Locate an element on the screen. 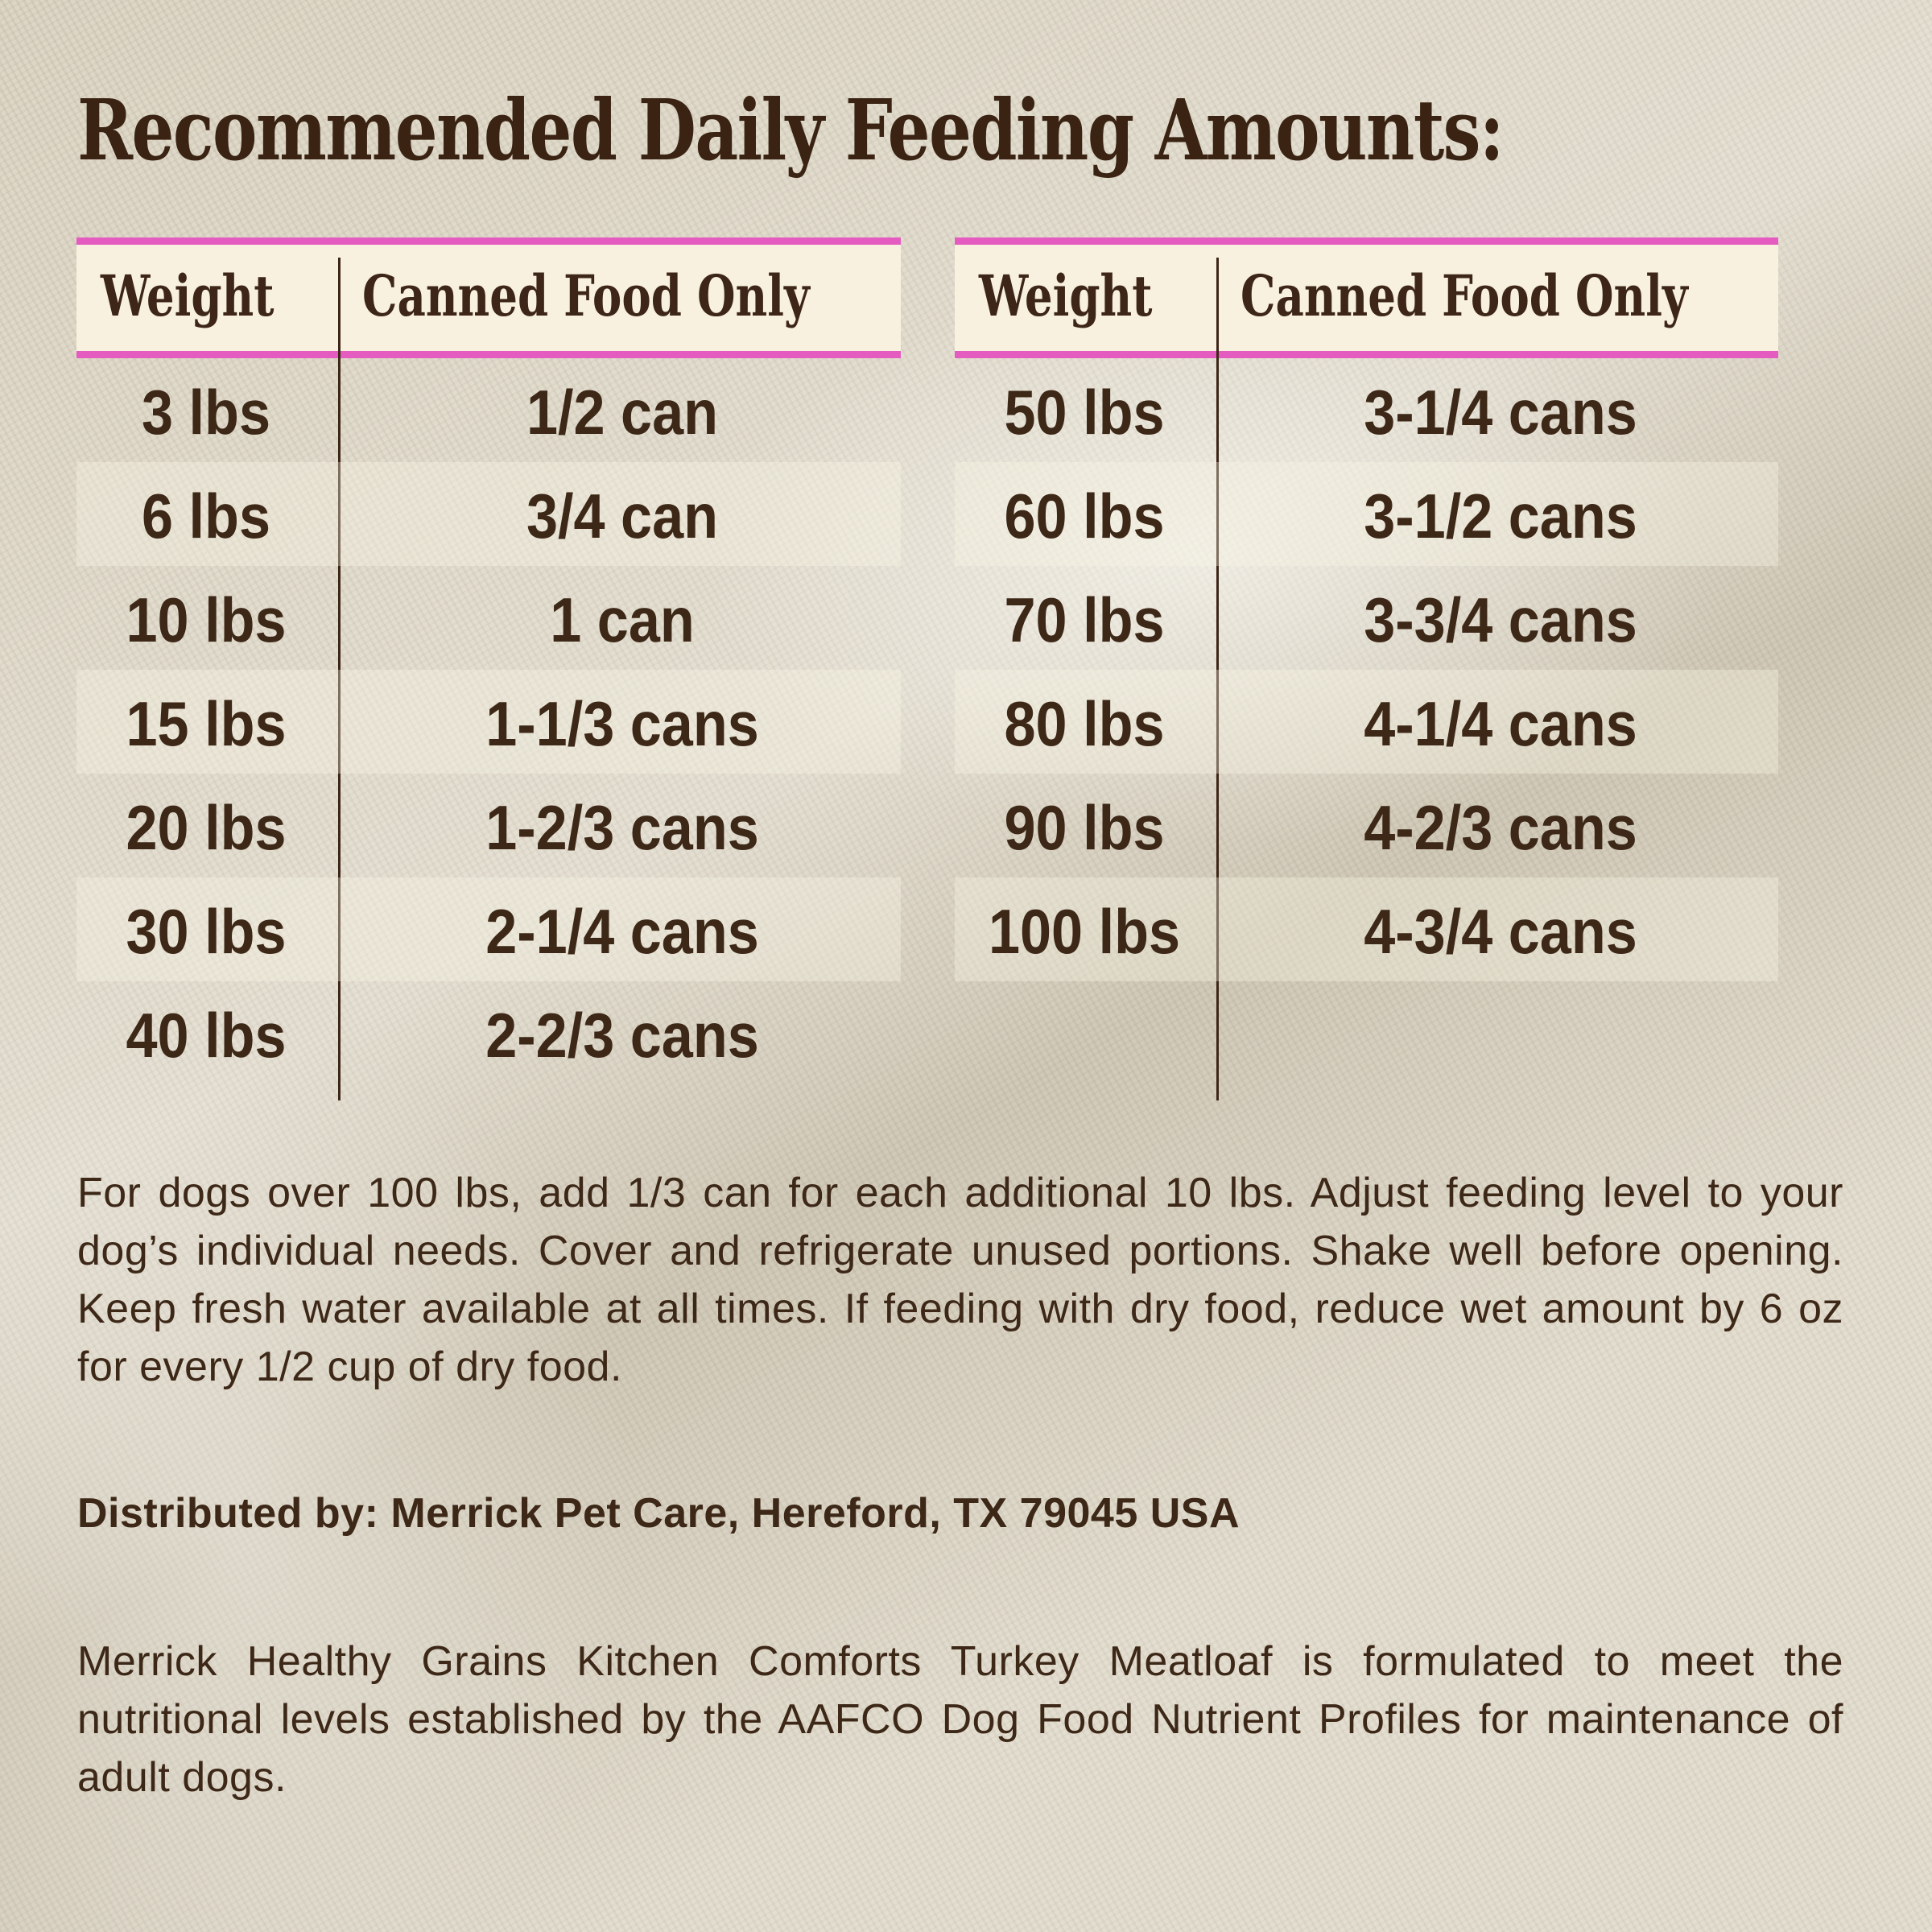  table-row: 80 lbs 4-1/4 cans is located at coordinates (1366, 722).